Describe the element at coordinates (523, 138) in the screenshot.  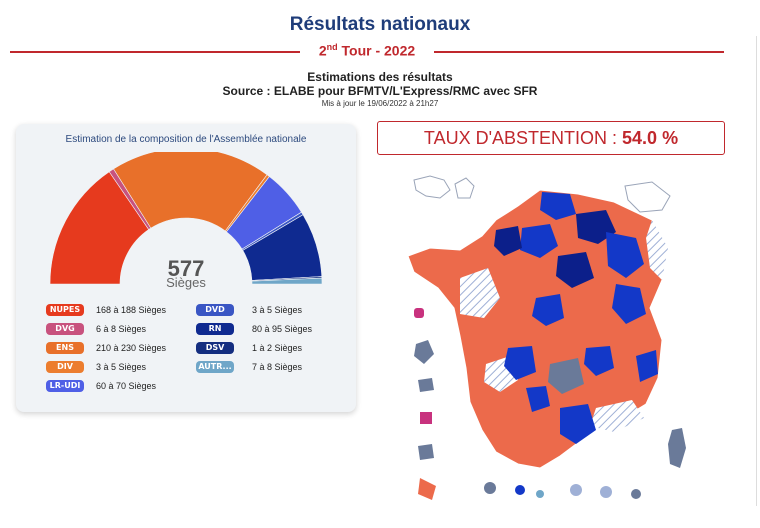
I see `abstention-label: TAUX D'ABSTENTION :` at that location.